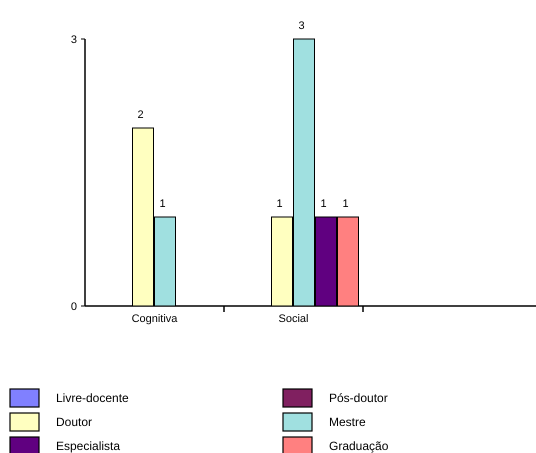 This screenshot has height=453, width=536. I want to click on legend-label: Graduação, so click(359, 446).